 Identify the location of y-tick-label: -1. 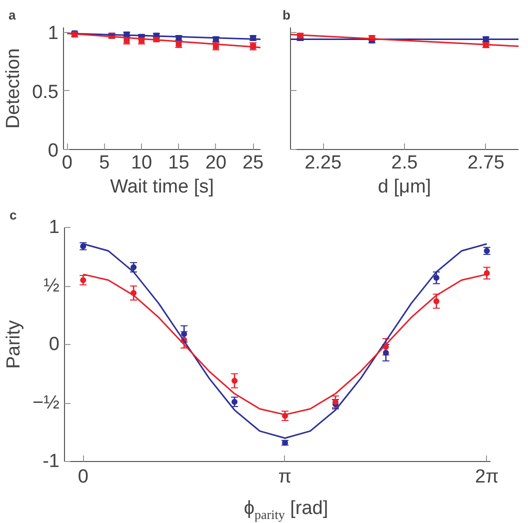
(51, 461).